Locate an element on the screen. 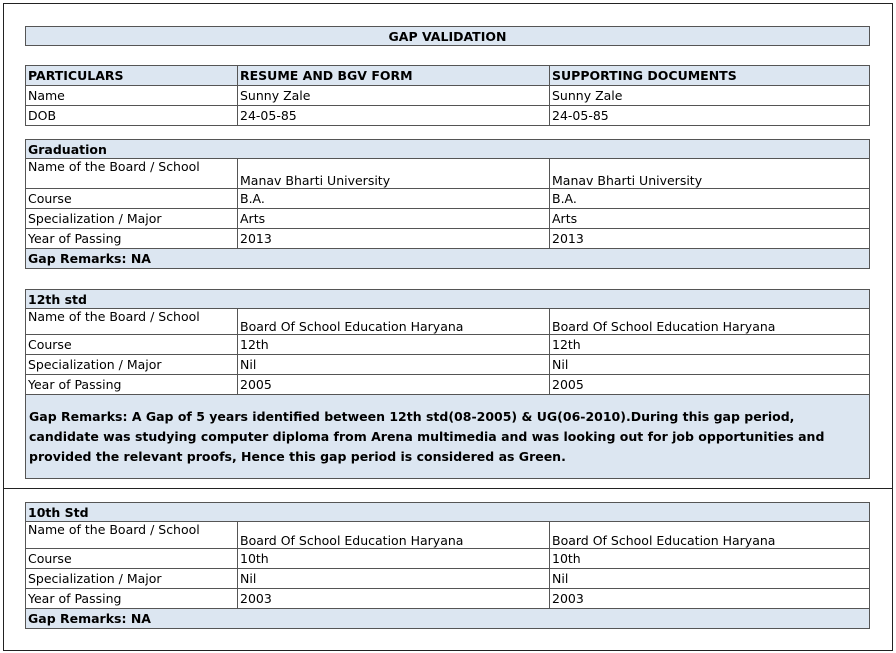 The width and height of the screenshot is (896, 653). section-title: Graduation is located at coordinates (447, 149).